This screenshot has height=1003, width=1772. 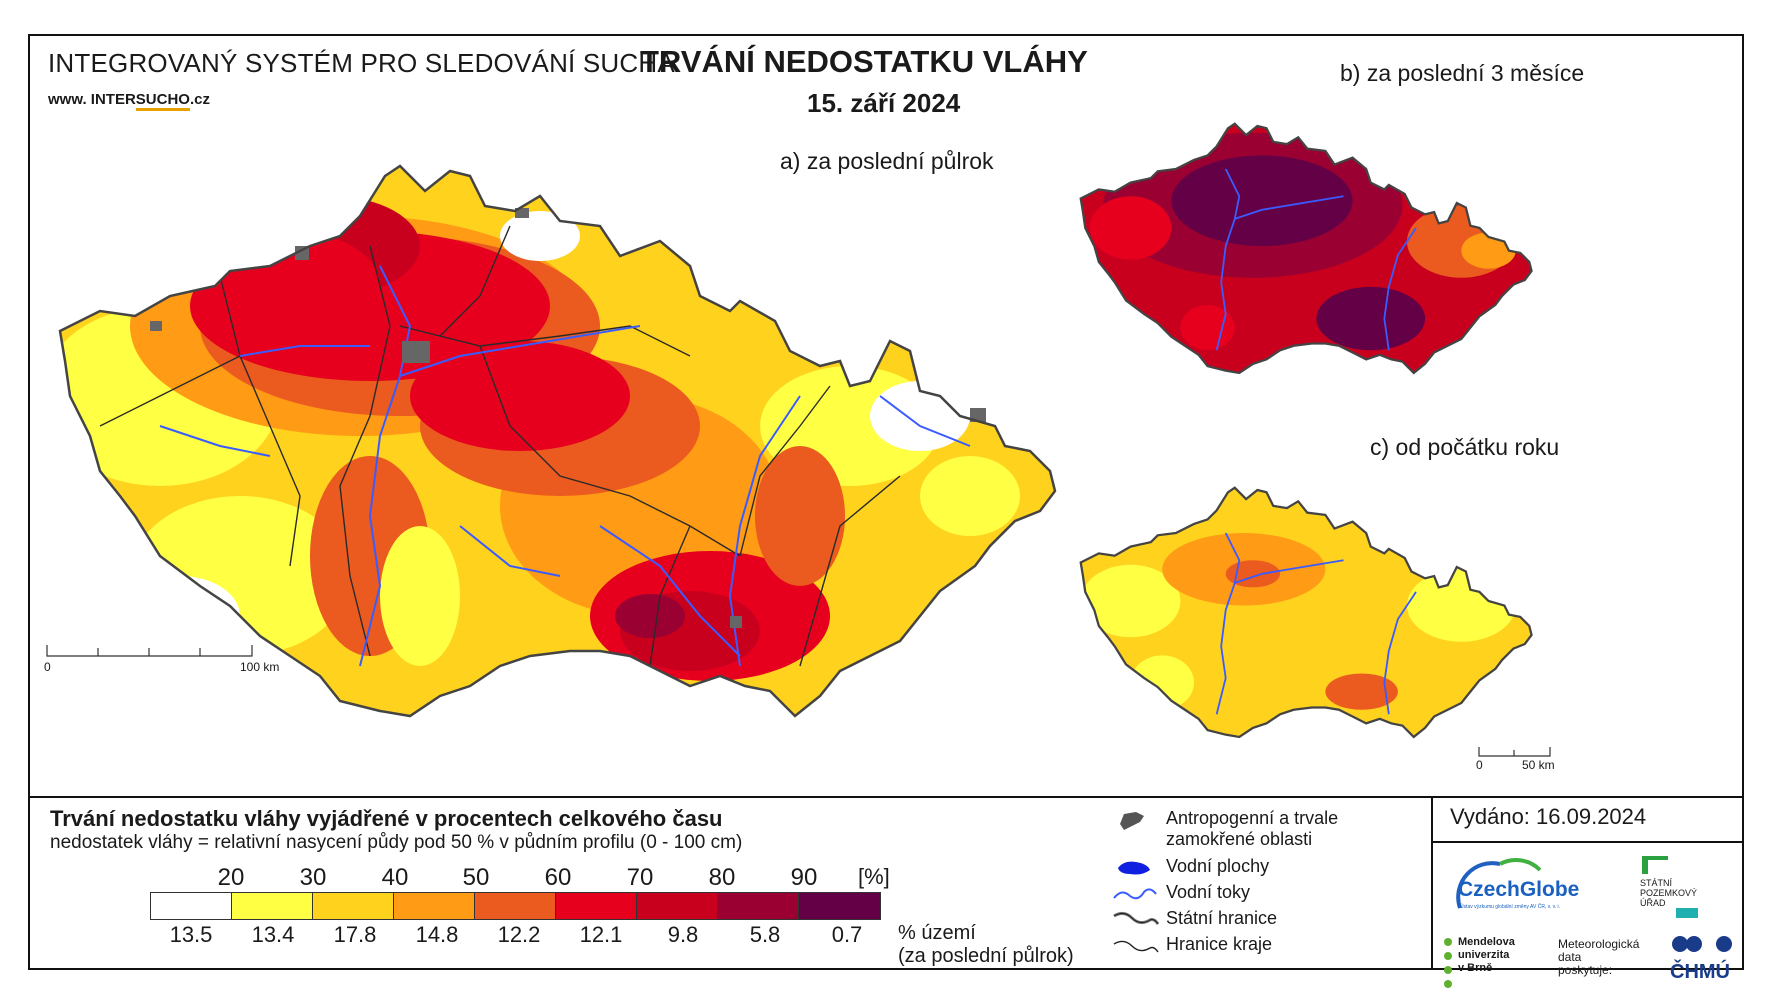 I want to click on small-scale-start: 0, so click(x=1479, y=765).